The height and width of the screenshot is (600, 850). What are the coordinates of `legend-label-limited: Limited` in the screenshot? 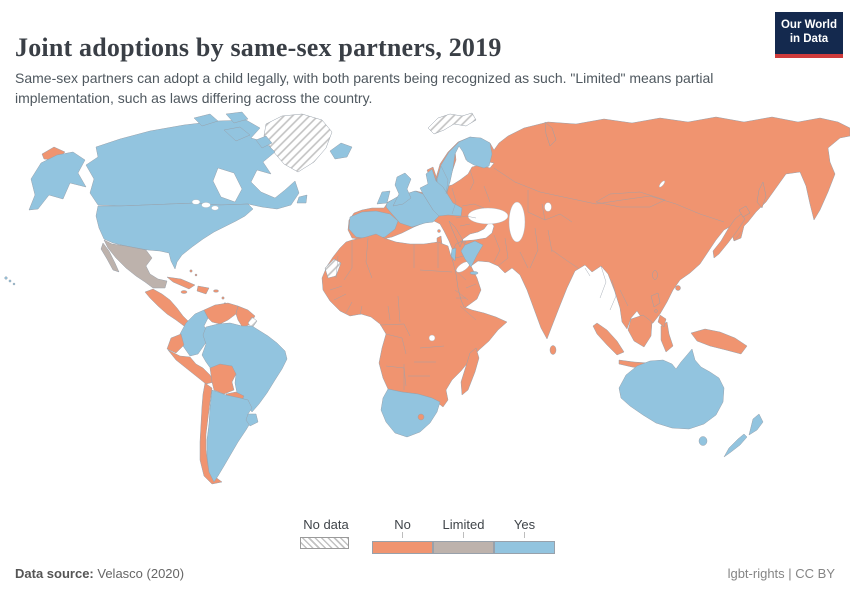 It's located at (463, 524).